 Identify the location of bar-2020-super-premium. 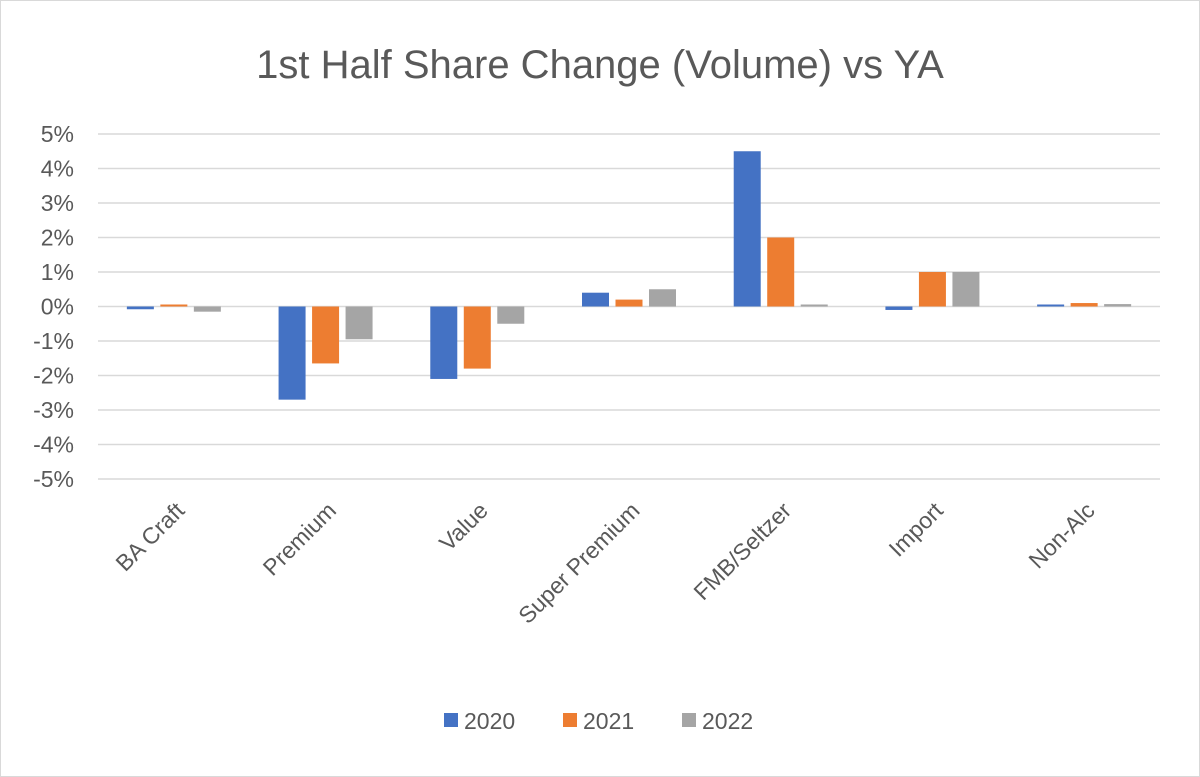
(595, 299).